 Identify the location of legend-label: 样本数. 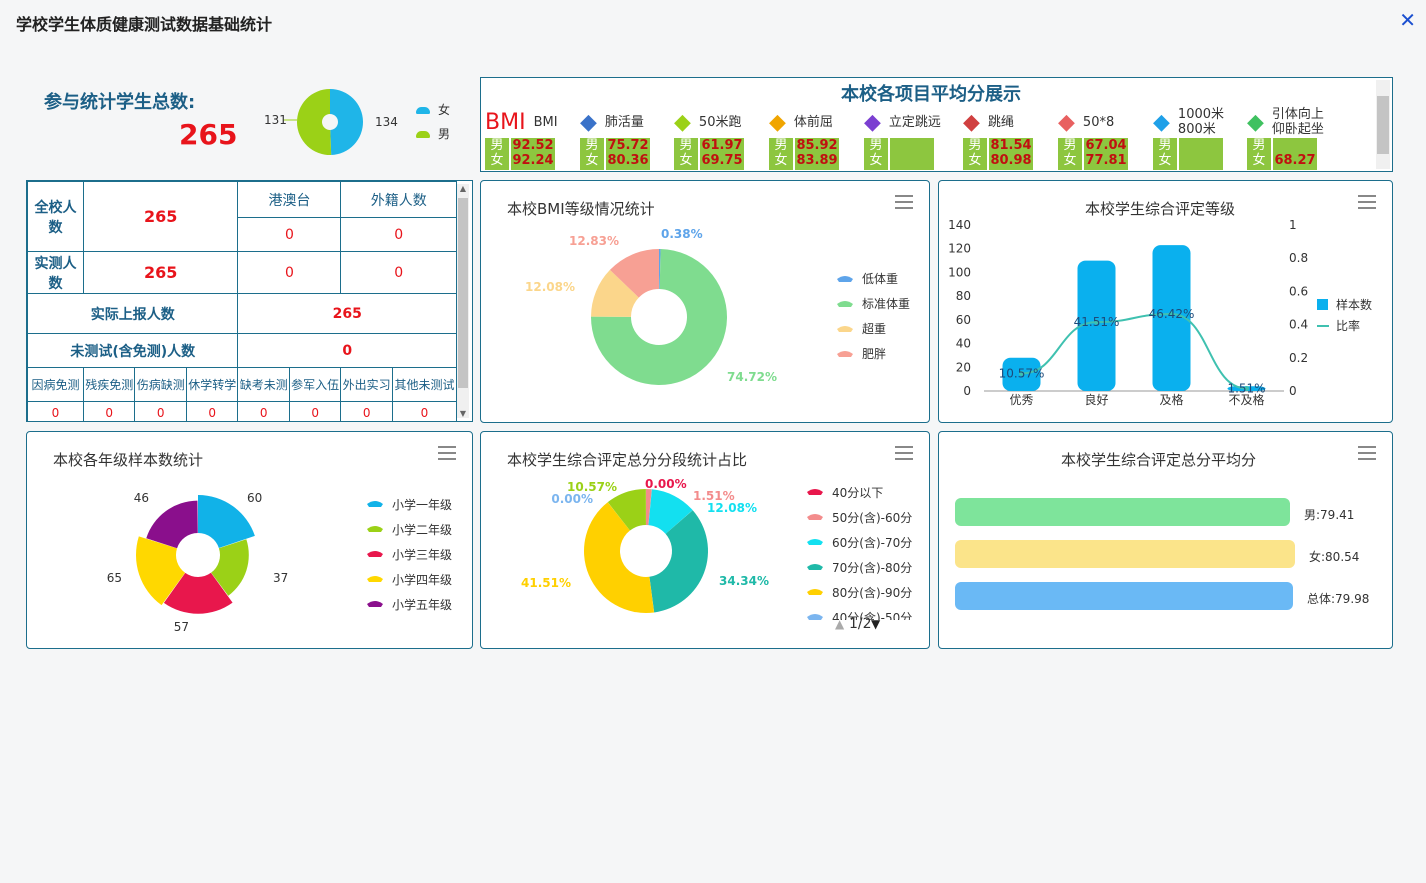
(1354, 304).